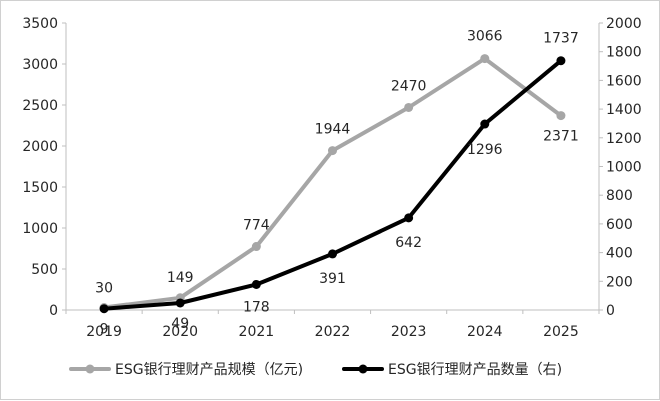  Describe the element at coordinates (619, 225) in the screenshot. I see `right-tick-label: 600` at that location.